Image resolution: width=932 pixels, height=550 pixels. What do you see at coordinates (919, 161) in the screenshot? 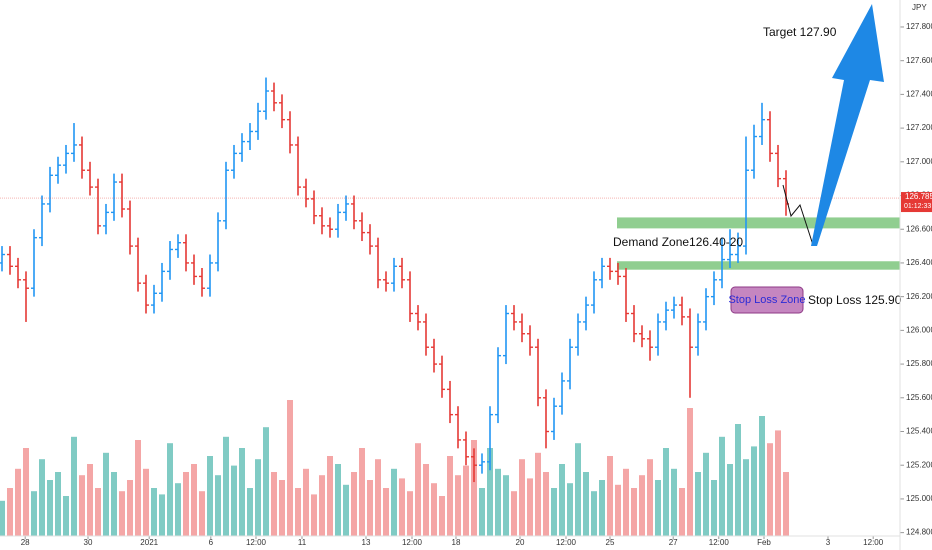
I see `y-tick-label: 127.000` at bounding box center [919, 161].